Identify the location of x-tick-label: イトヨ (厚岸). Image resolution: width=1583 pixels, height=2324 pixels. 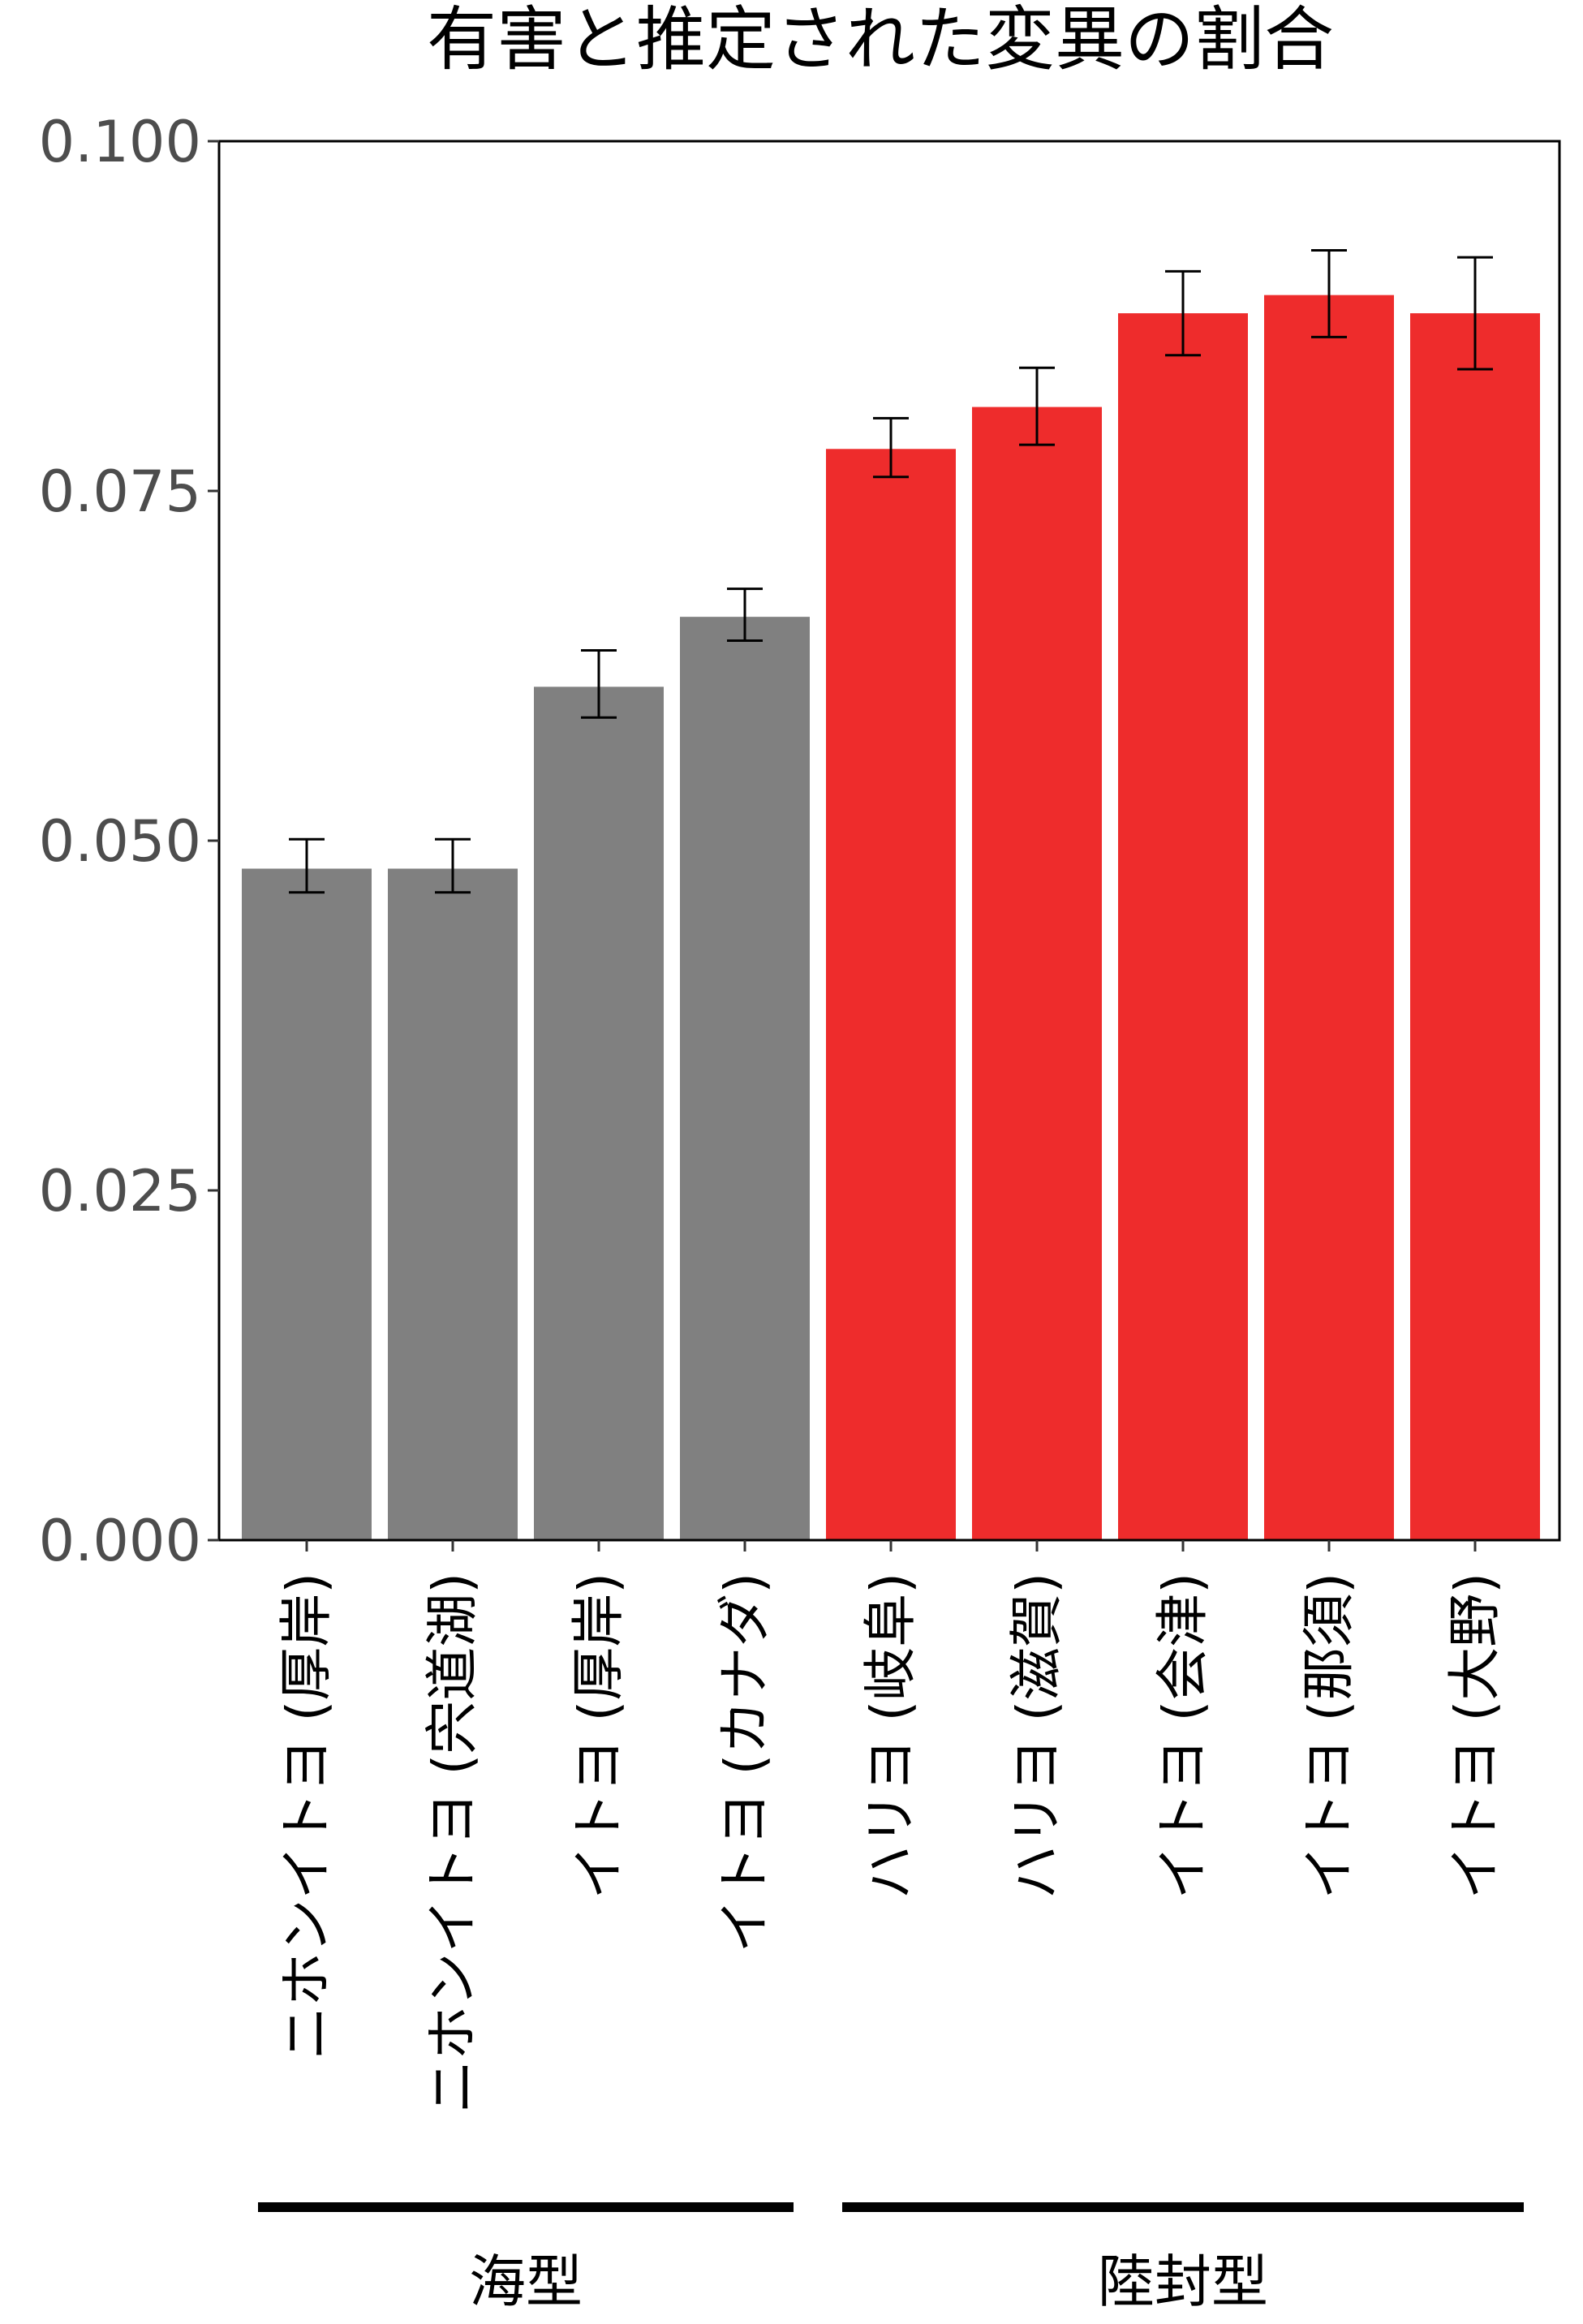
(598, 1736).